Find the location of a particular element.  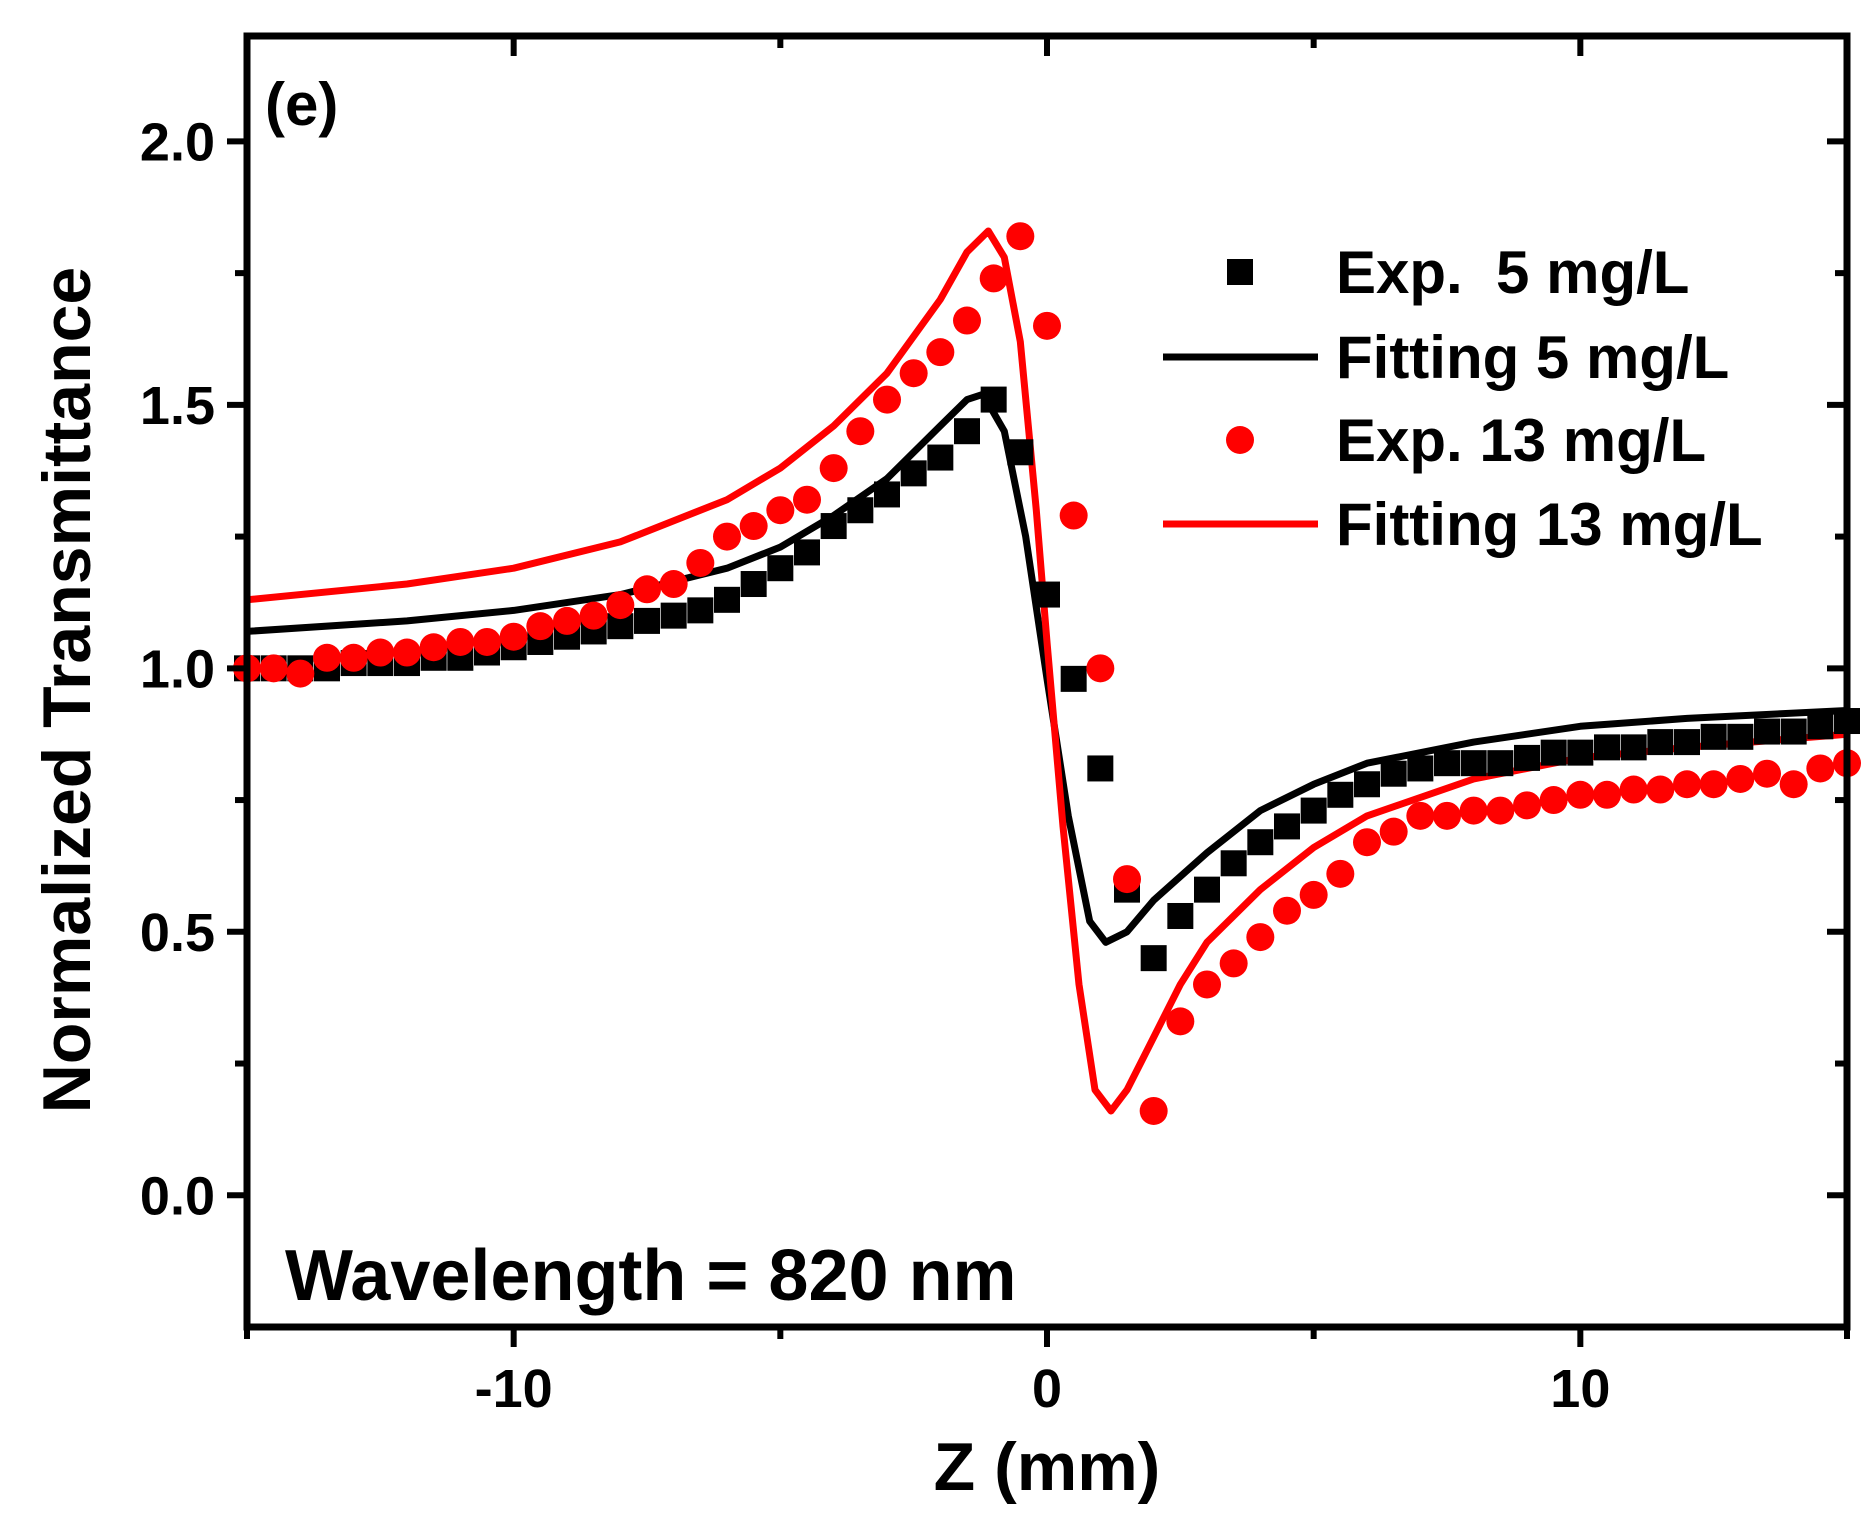

x-tick-label: 10 is located at coordinates (1580, 1389).